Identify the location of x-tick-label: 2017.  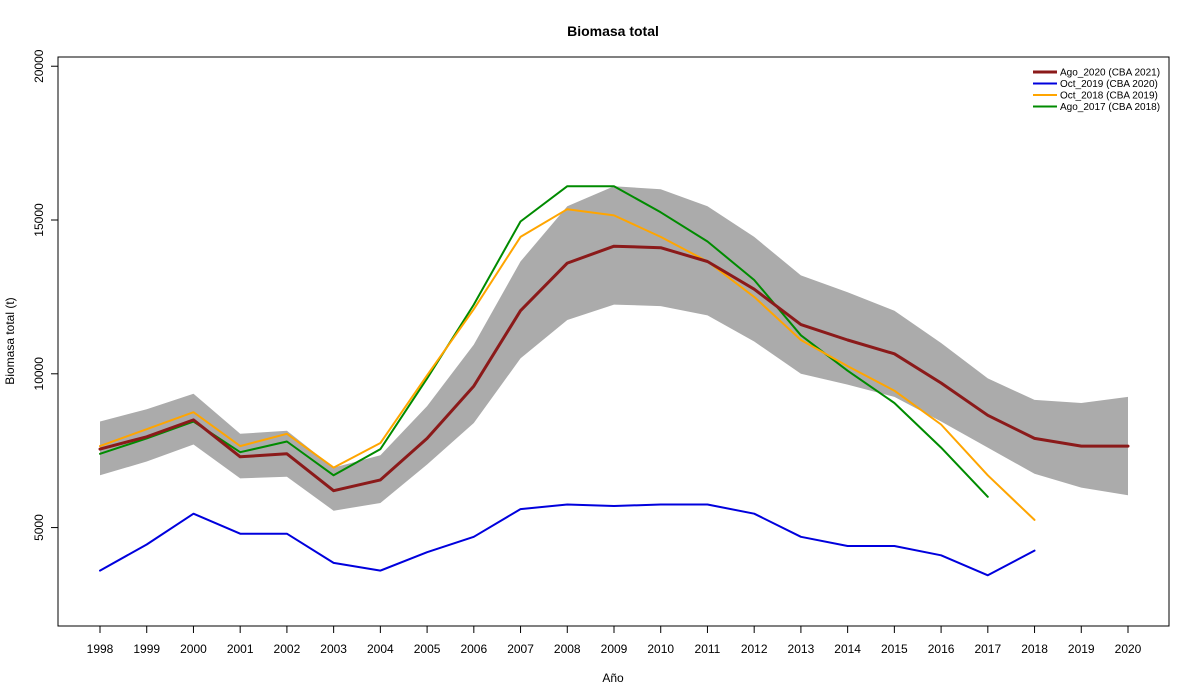
(987, 649).